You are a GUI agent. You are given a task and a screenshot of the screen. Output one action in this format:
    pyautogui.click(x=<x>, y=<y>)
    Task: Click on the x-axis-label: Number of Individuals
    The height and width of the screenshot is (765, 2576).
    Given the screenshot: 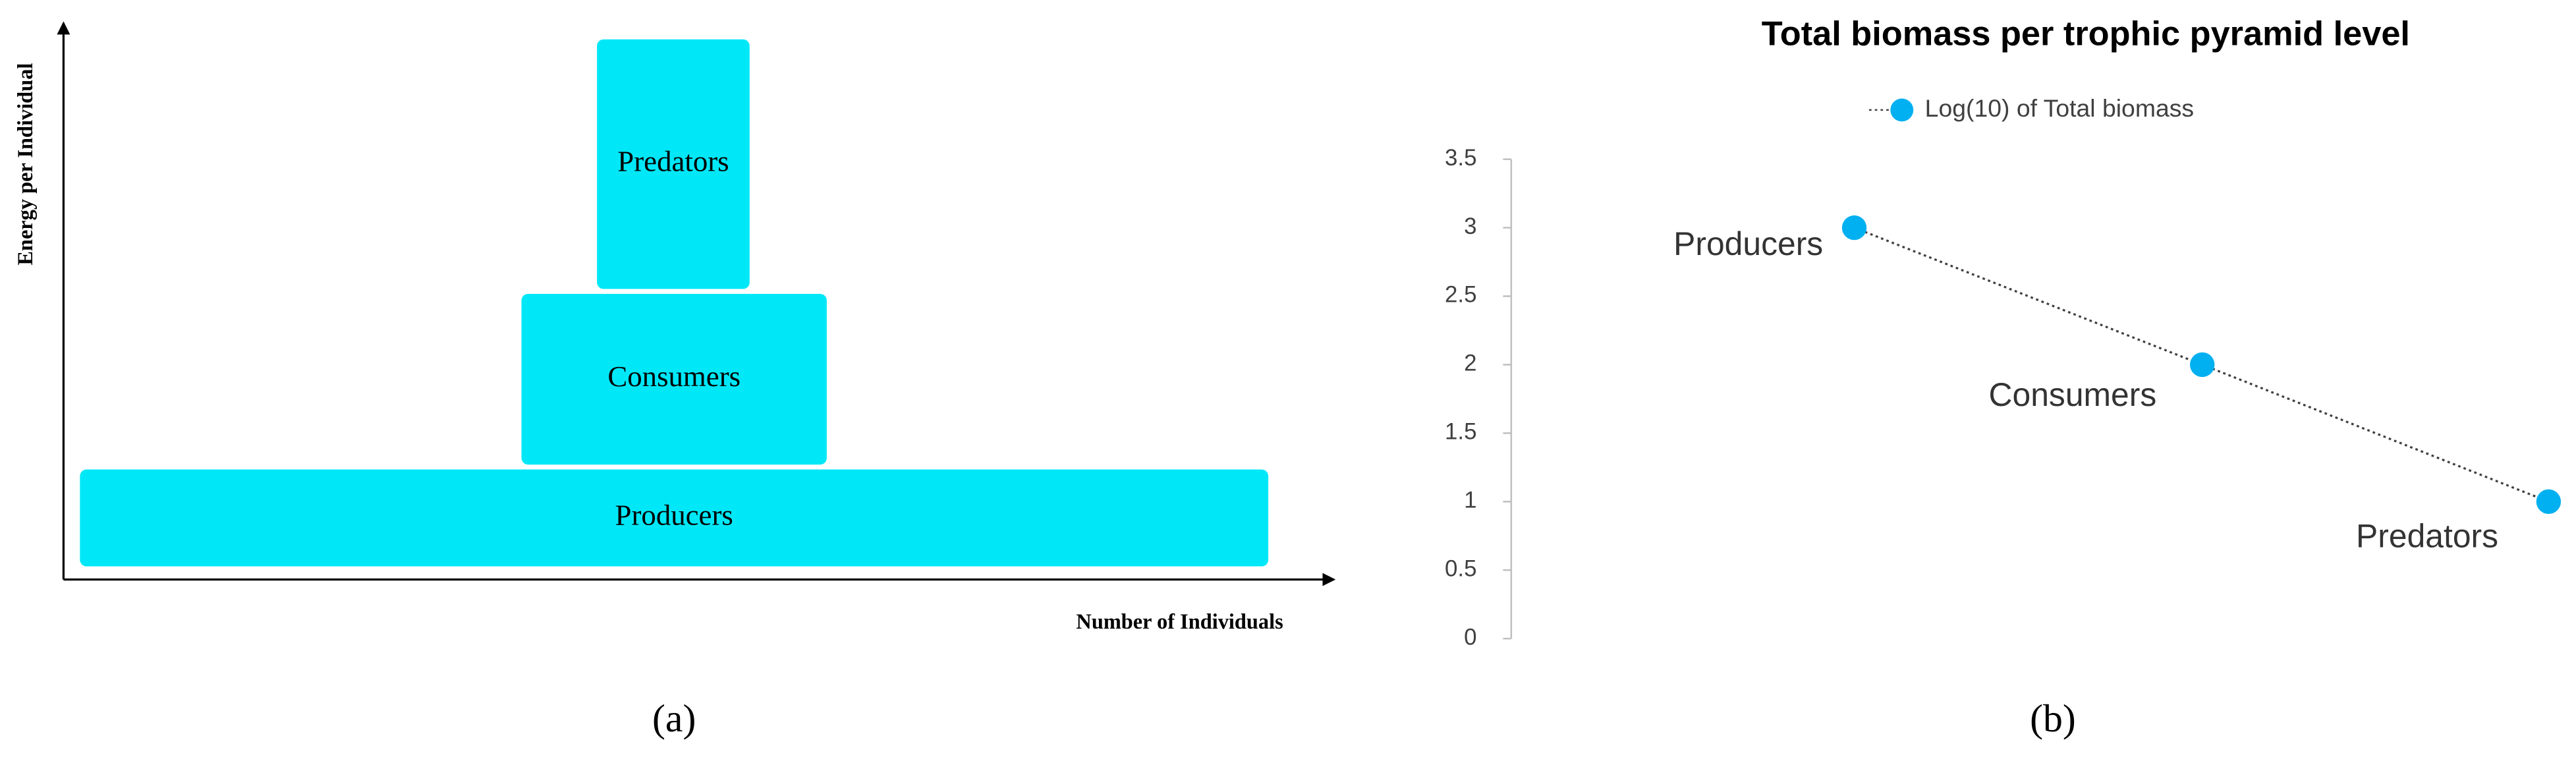 What is the action you would take?
    pyautogui.click(x=1179, y=622)
    